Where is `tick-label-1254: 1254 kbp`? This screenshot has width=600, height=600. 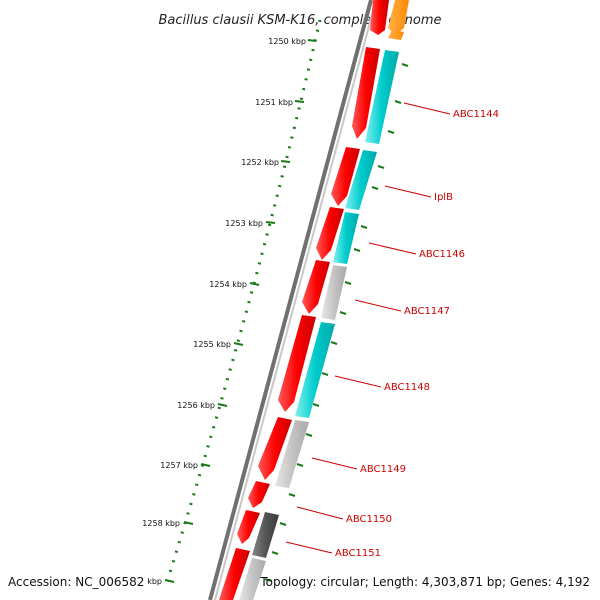
tick-label-1254: 1254 kbp is located at coordinates (228, 284).